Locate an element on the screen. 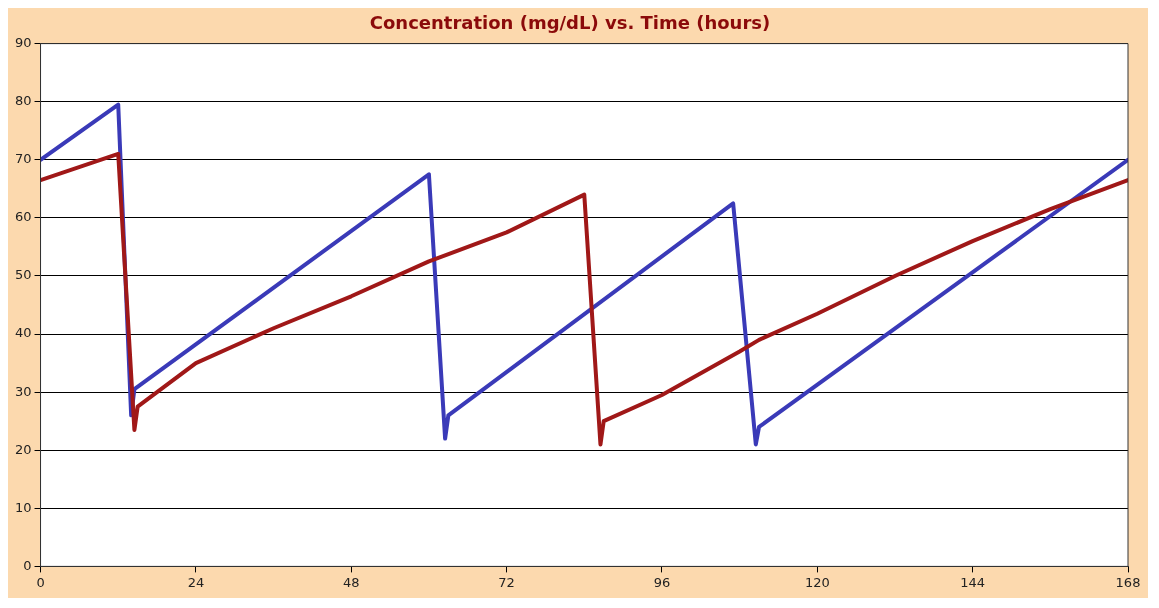  x-tick-label: 168 is located at coordinates (1128, 582).